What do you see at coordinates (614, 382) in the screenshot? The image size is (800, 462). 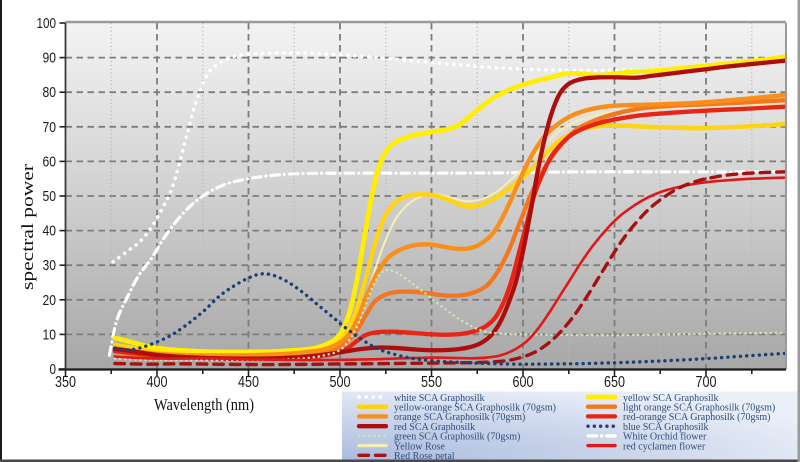 I see `svg-text: 650` at bounding box center [614, 382].